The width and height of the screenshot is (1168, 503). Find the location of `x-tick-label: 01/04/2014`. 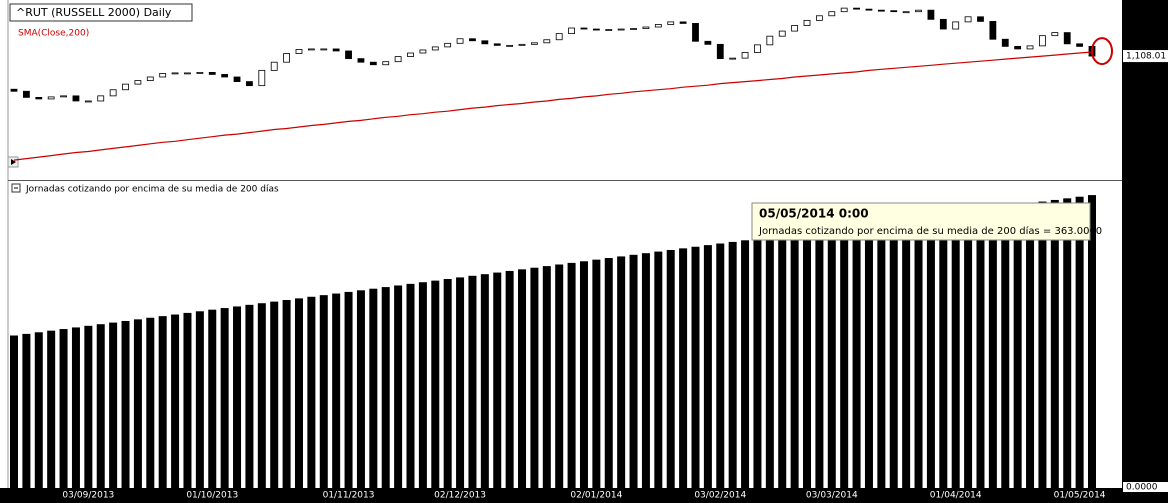

x-tick-label: 01/04/2014 is located at coordinates (956, 496).